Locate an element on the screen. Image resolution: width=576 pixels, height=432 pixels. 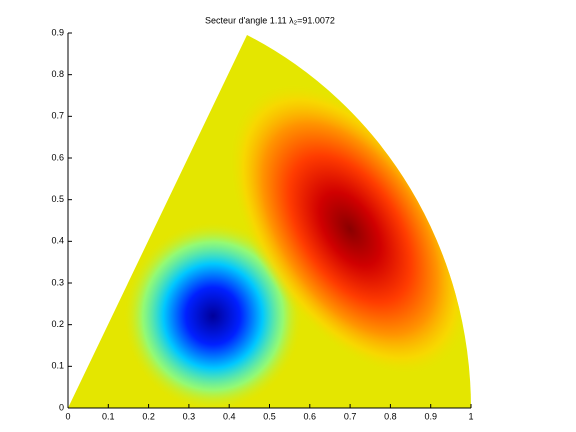
x-tick-label: 0 is located at coordinates (67, 416).